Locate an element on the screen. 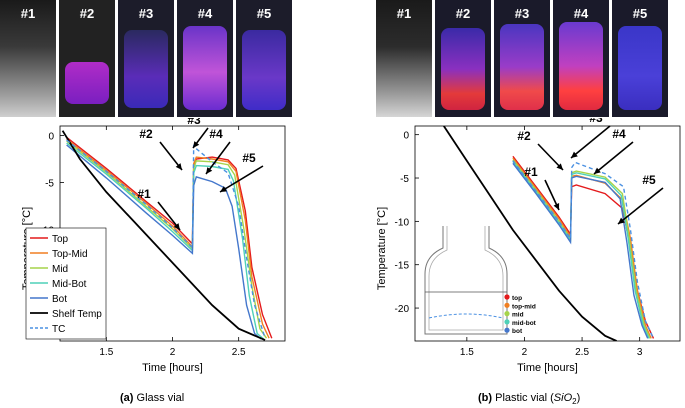  series-line-shelf-temp is located at coordinates (530, 233).